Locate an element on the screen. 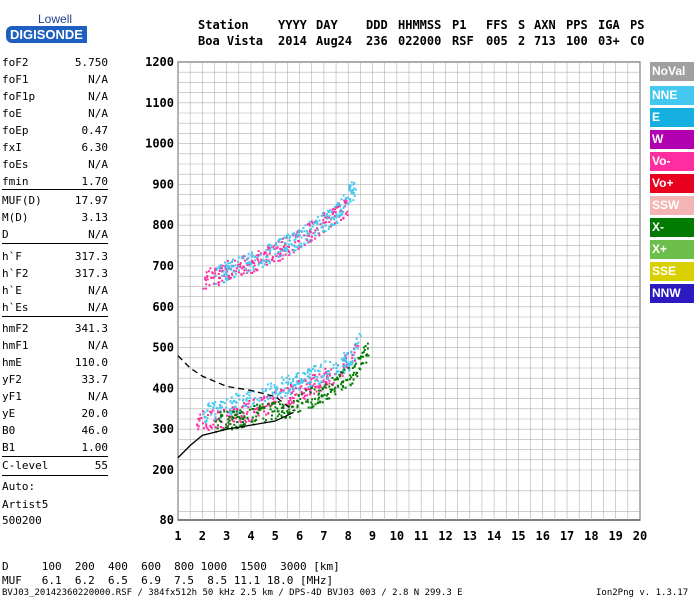 The width and height of the screenshot is (700, 600). val-ffs: 005 is located at coordinates (497, 41).